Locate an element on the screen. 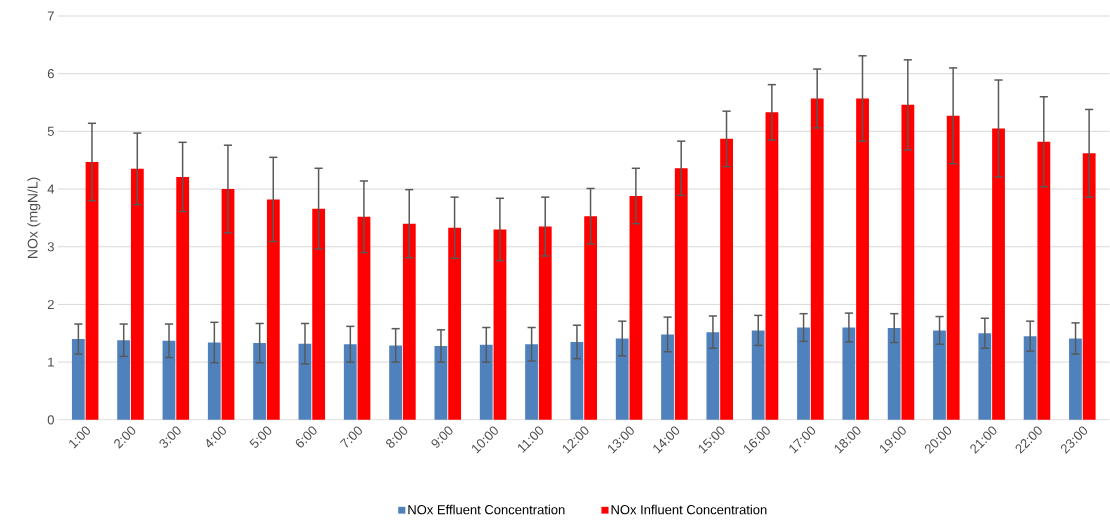  y-tick-label: 0 is located at coordinates (50, 420).